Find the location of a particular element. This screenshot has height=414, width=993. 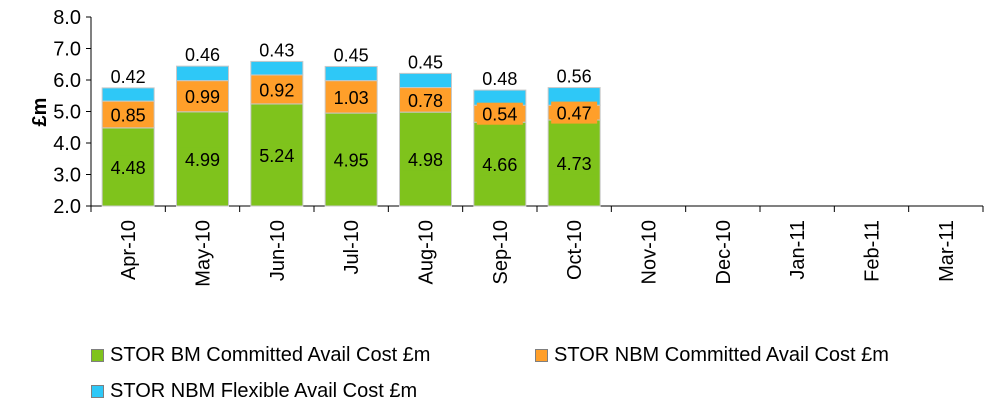

x-tick-label: Jan-11 is located at coordinates (798, 250).